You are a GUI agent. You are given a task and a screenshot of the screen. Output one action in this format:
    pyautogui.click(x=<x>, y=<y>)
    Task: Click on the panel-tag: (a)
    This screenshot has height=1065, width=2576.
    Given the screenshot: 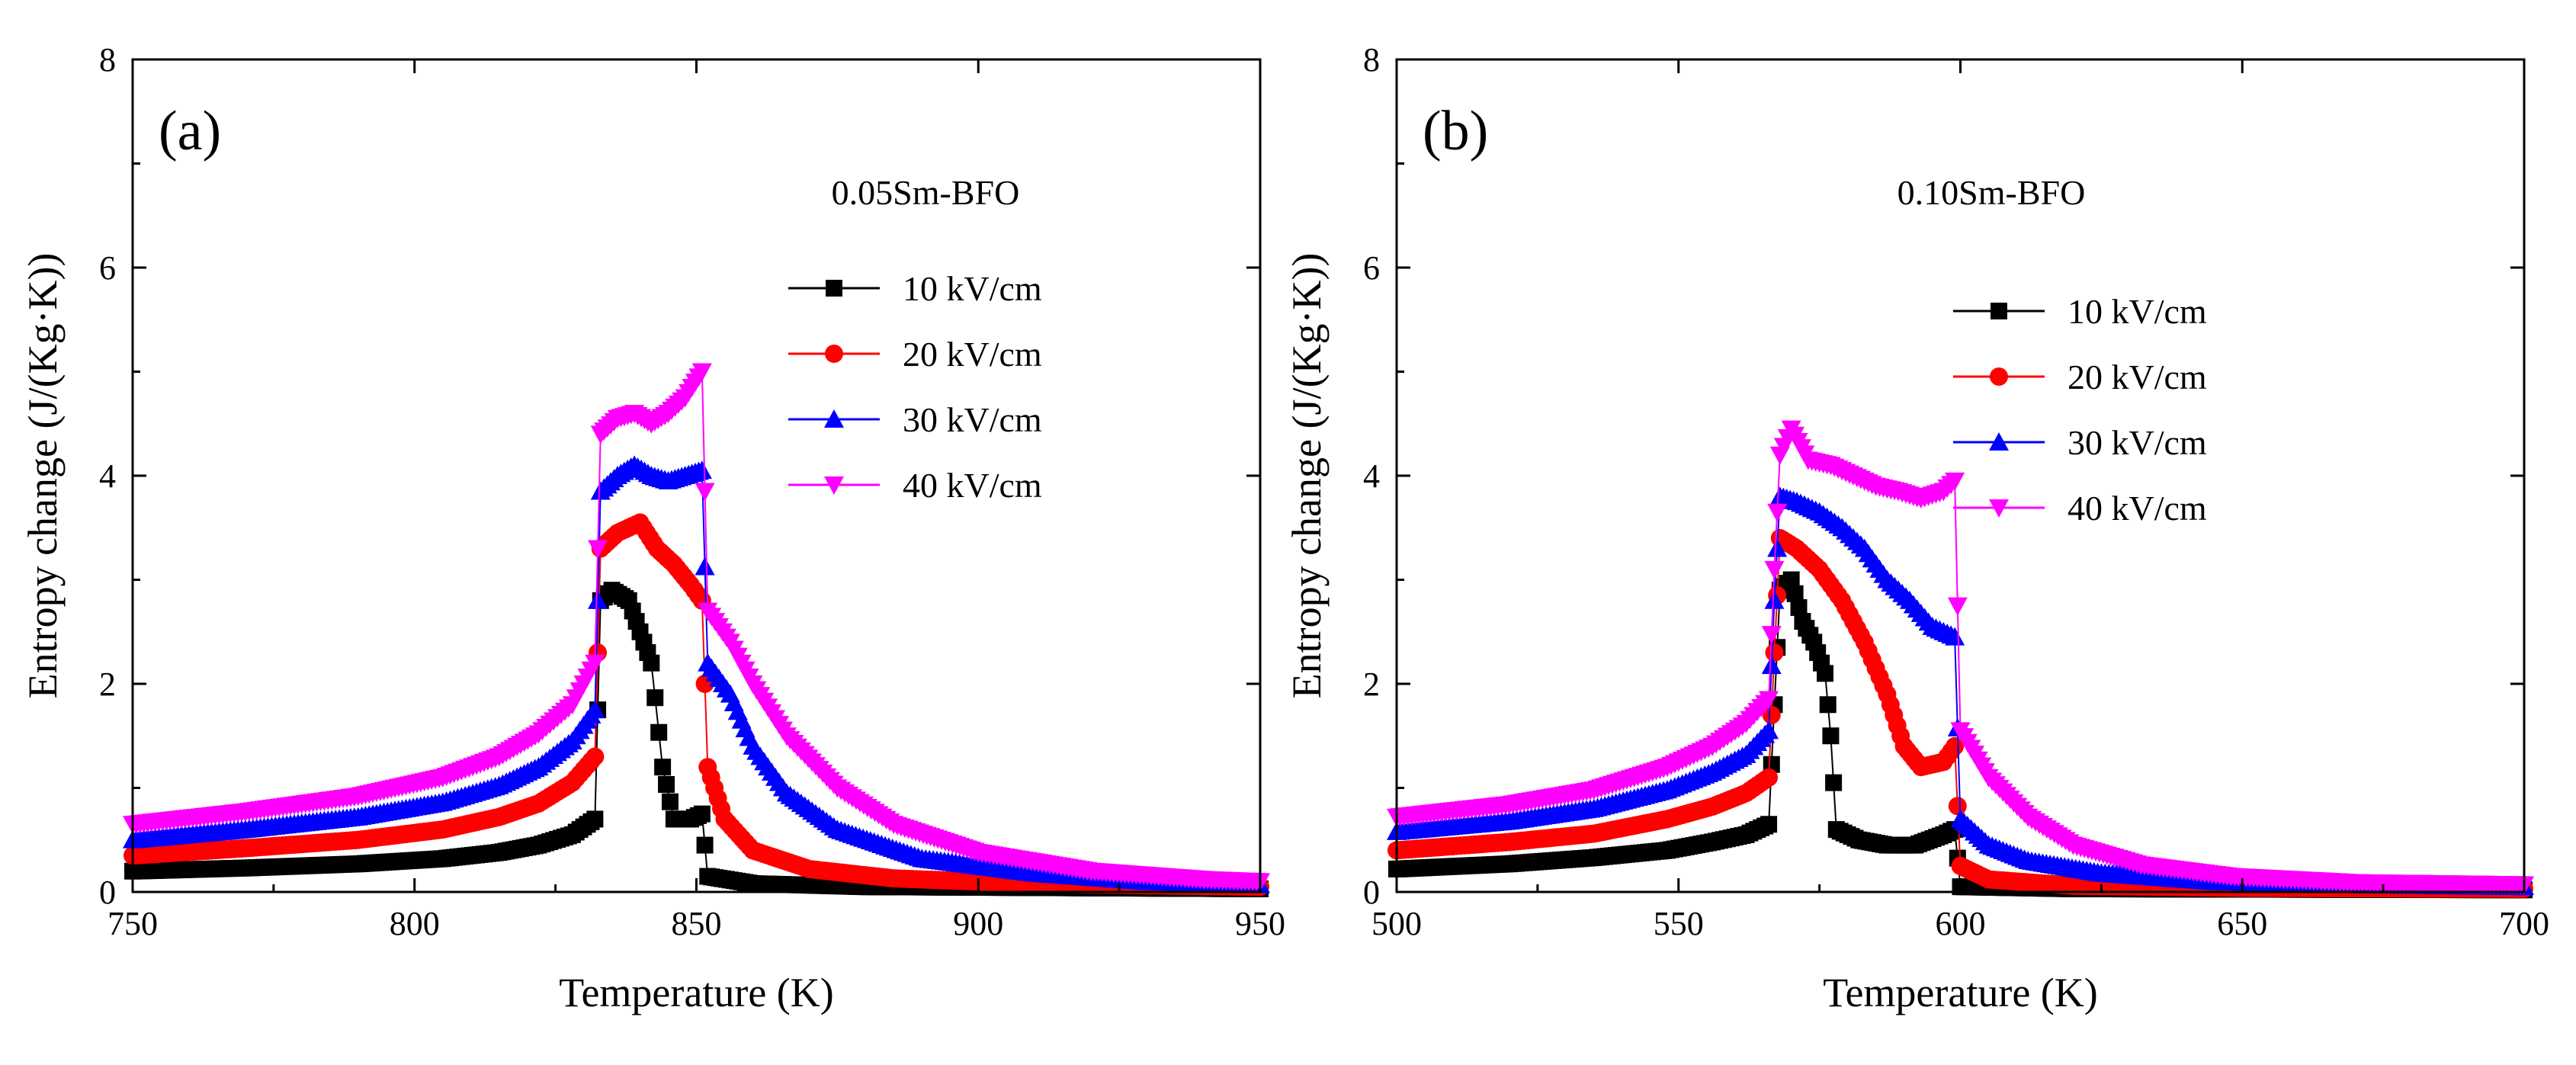 What is the action you would take?
    pyautogui.click(x=190, y=131)
    